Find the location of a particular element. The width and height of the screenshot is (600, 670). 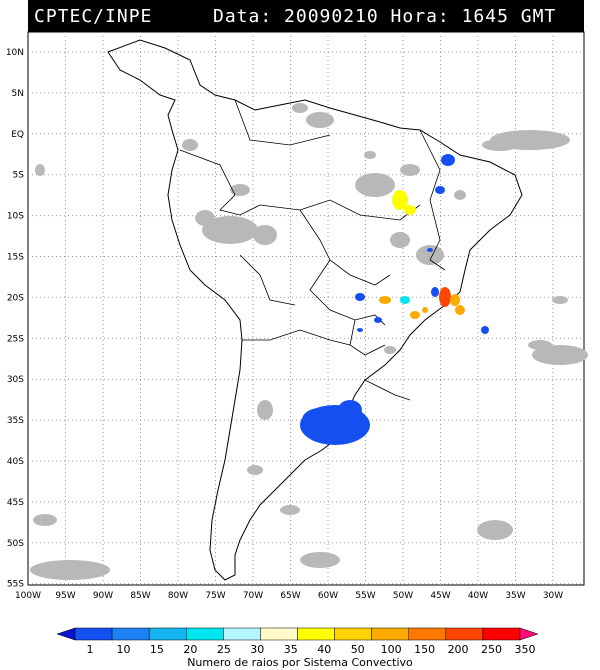

lat-label: 30S is located at coordinates (15, 380).